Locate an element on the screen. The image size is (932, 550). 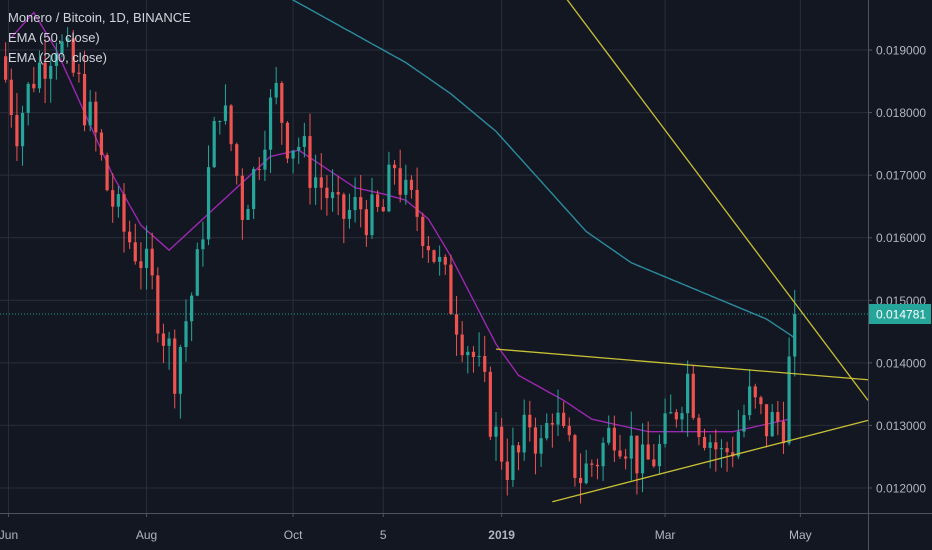
x-tick-label-2: Oct is located at coordinates (293, 535).